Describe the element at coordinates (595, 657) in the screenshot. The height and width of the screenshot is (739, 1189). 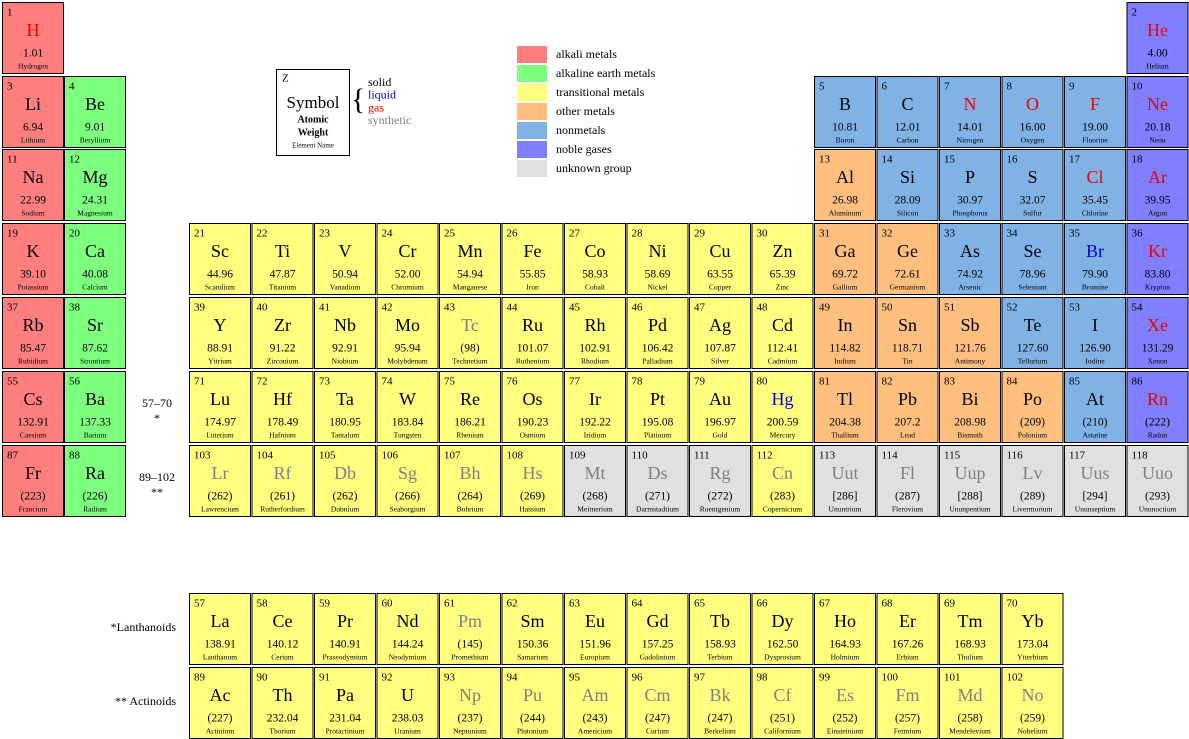
I see `element-name: Europium` at that location.